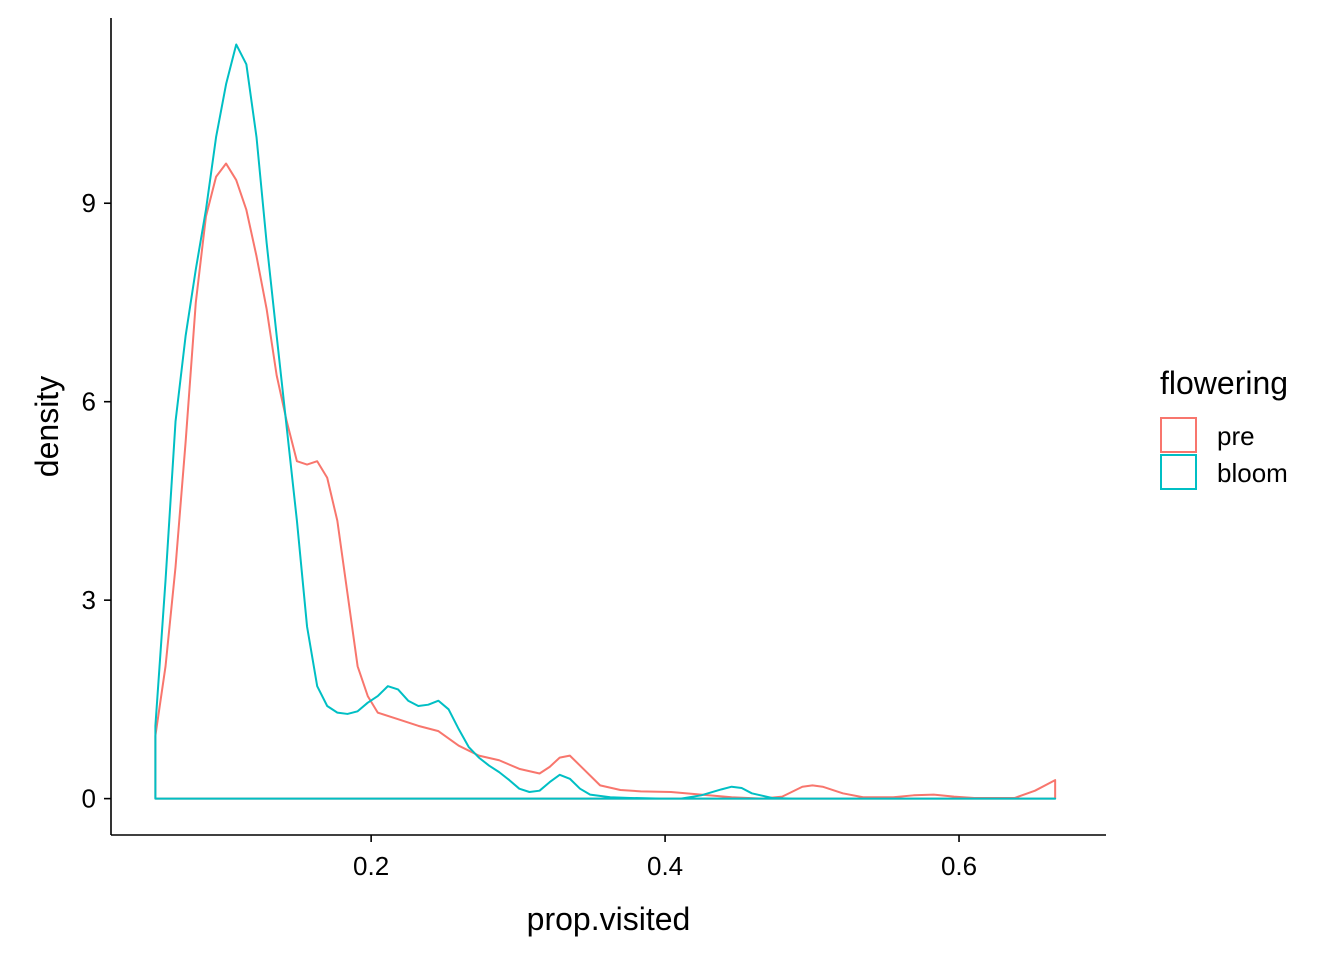  What do you see at coordinates (959, 866) in the screenshot?
I see `x-tick-label: 0.6` at bounding box center [959, 866].